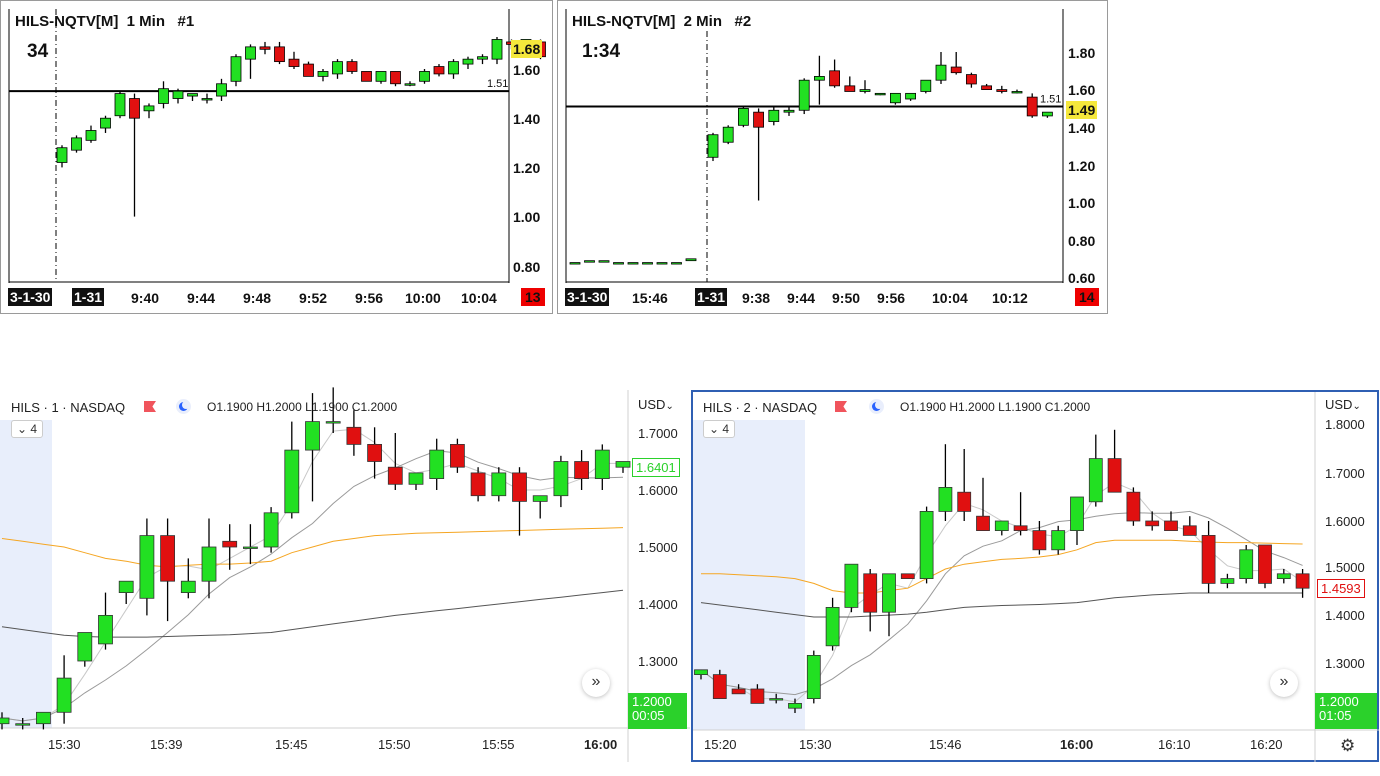 The width and height of the screenshot is (1380, 776). What do you see at coordinates (1345, 615) in the screenshot?
I see `y-label: 1.4000` at bounding box center [1345, 615].